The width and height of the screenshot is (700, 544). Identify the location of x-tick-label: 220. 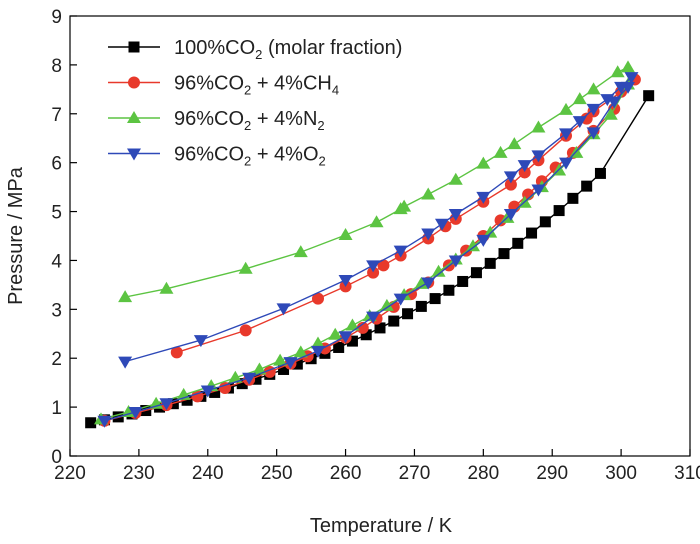
(70, 473).